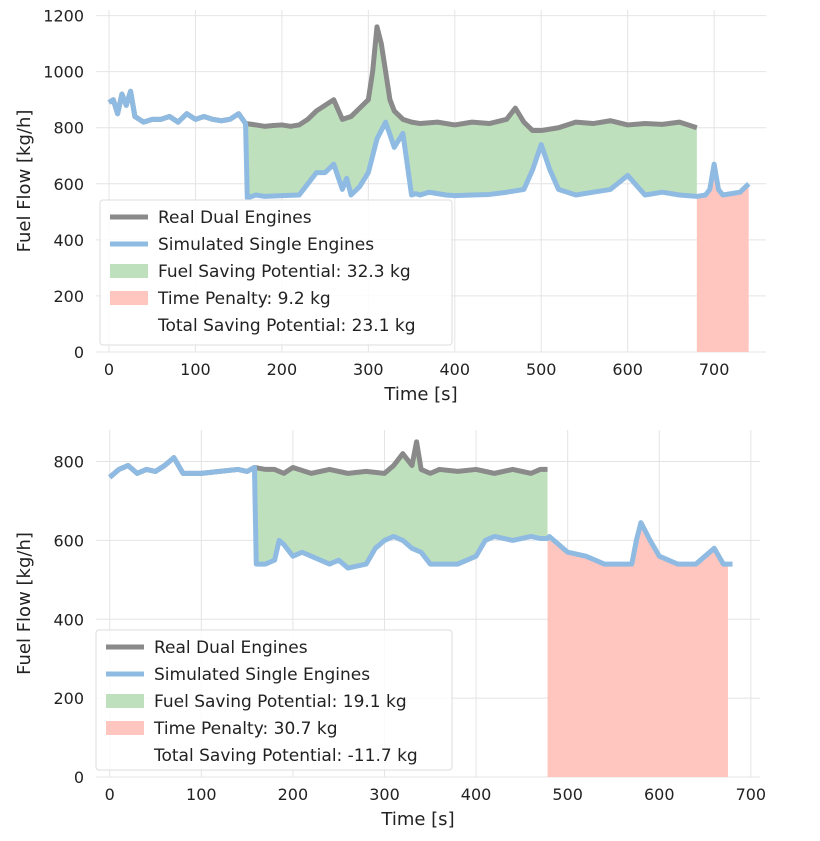 The image size is (820, 841). I want to click on top-ytick-label-1: 200, so click(68, 296).